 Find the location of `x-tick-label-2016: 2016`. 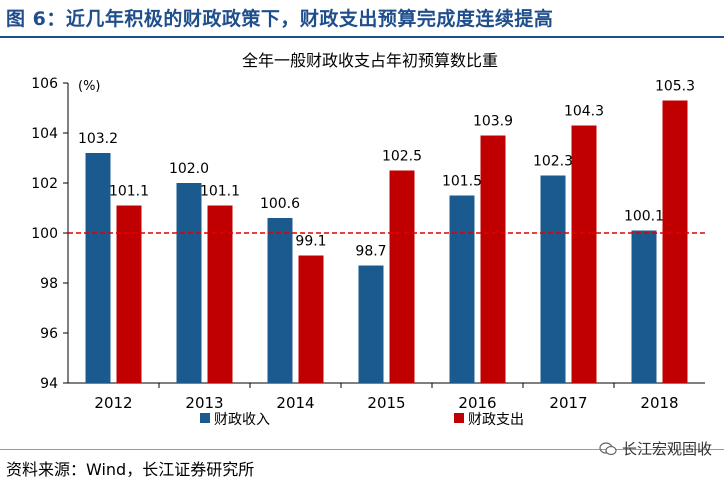

x-tick-label-2016: 2016 is located at coordinates (477, 403).